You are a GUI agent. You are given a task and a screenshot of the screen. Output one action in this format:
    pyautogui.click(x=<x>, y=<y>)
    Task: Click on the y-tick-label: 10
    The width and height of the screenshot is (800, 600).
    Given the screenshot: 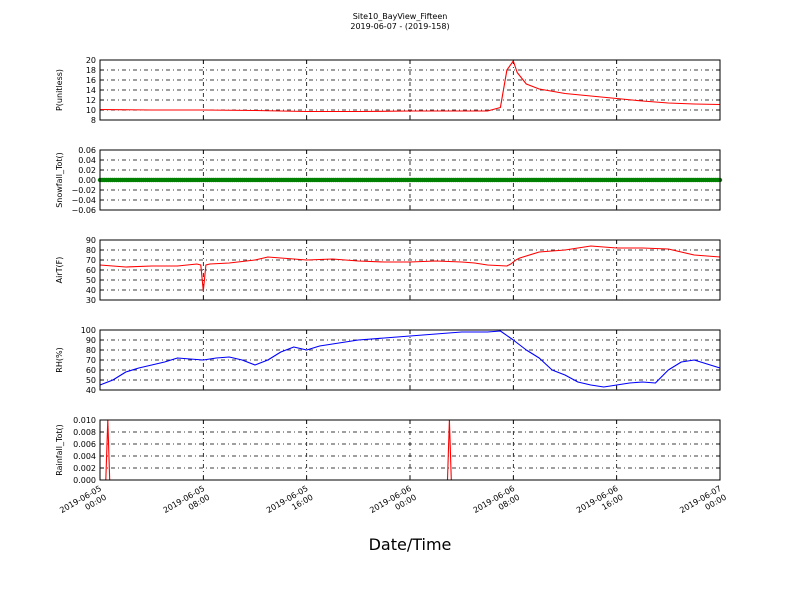 What is the action you would take?
    pyautogui.click(x=91, y=110)
    